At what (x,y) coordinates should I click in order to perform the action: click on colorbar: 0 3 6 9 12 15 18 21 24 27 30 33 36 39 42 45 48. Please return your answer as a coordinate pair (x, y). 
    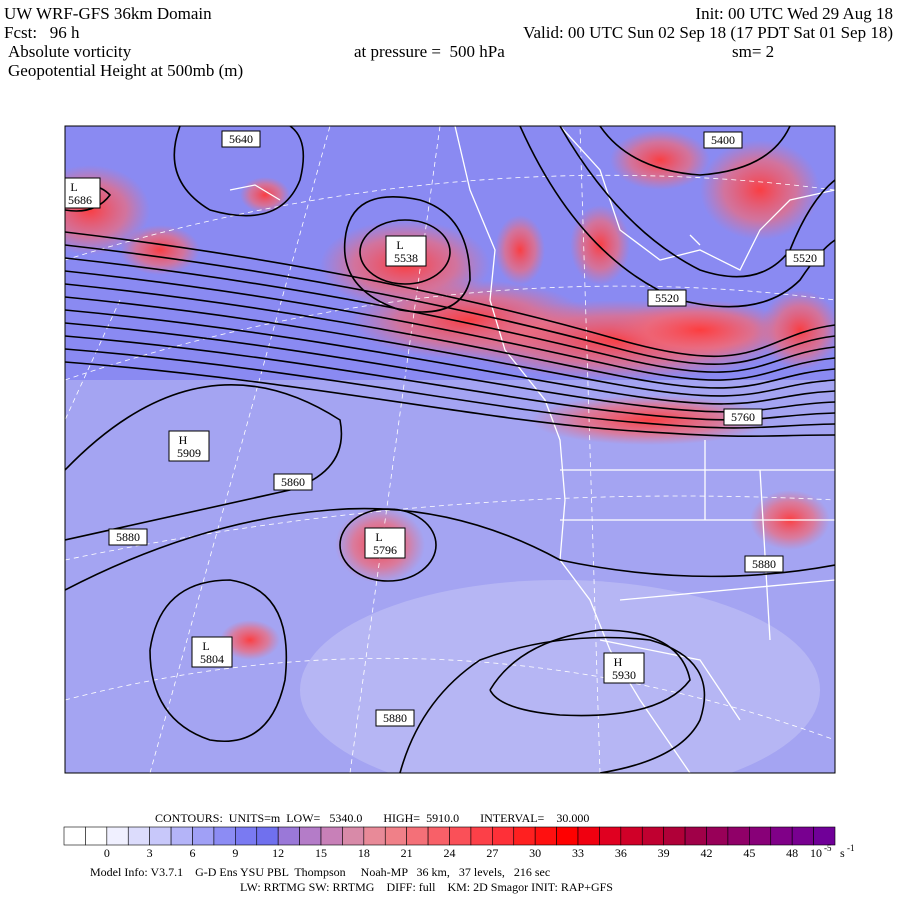
    Looking at the image, I should click on (449, 843).